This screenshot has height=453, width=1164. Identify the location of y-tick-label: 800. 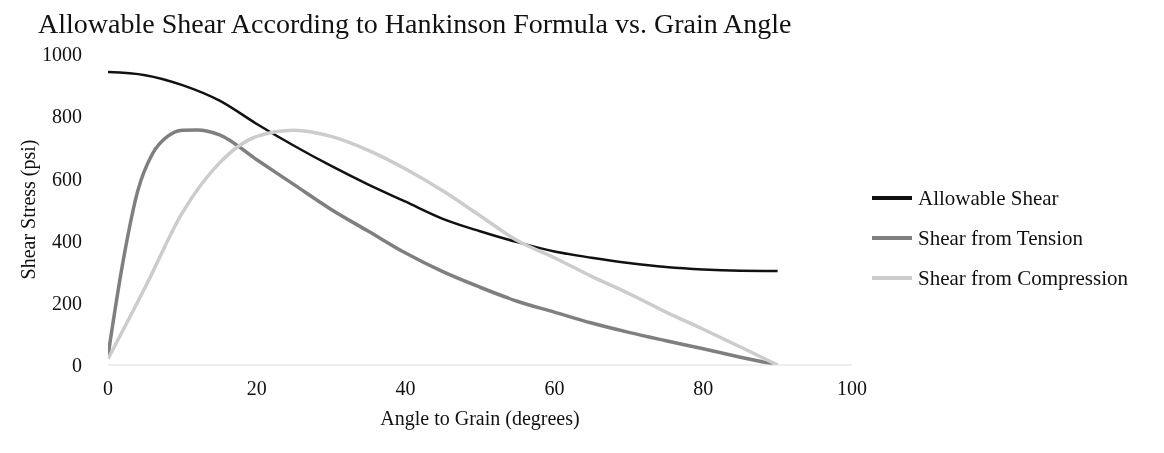
(67, 116).